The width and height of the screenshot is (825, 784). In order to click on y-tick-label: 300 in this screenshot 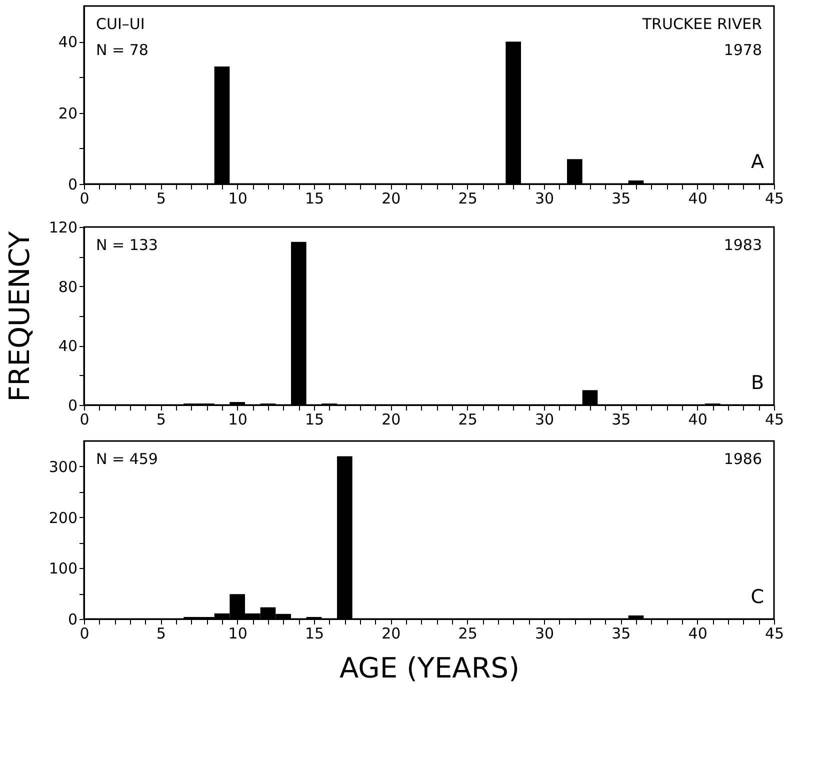, I will do `click(63, 467)`.